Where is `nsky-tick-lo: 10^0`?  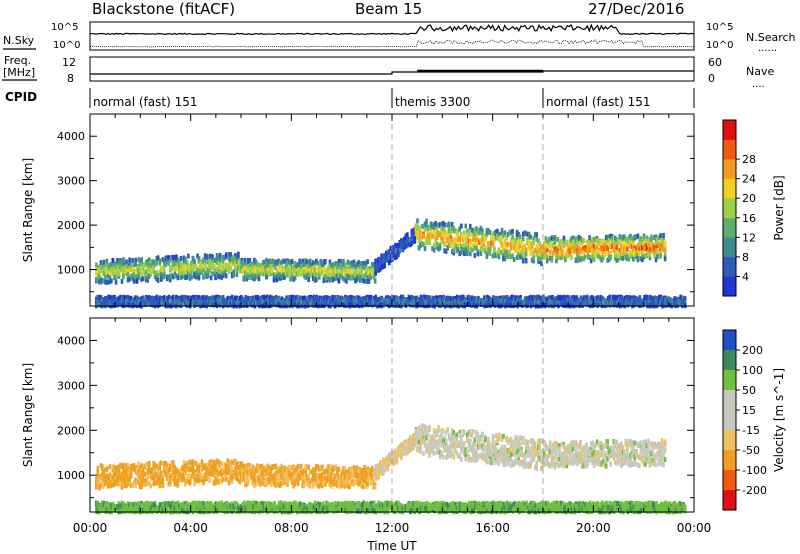
nsky-tick-lo: 10^0 is located at coordinates (66, 45).